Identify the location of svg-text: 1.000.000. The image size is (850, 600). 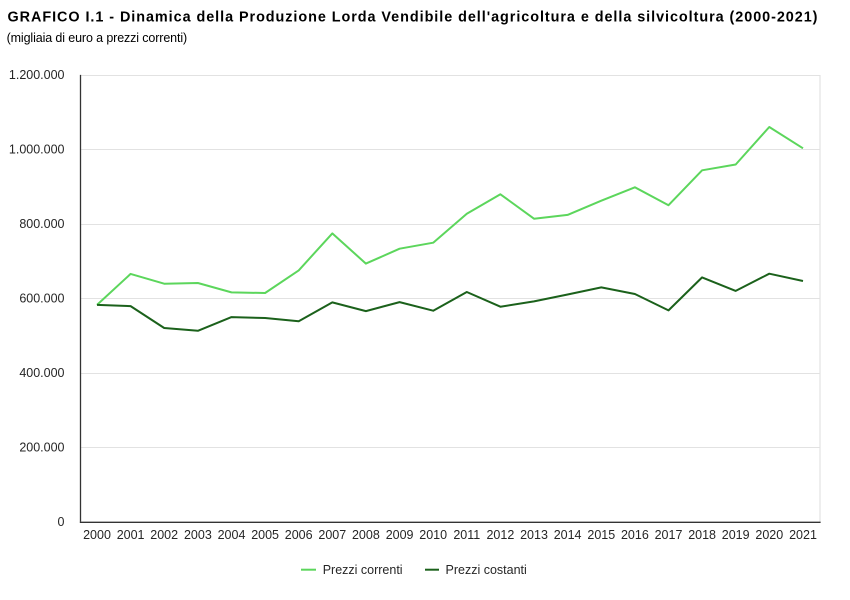
(37, 150).